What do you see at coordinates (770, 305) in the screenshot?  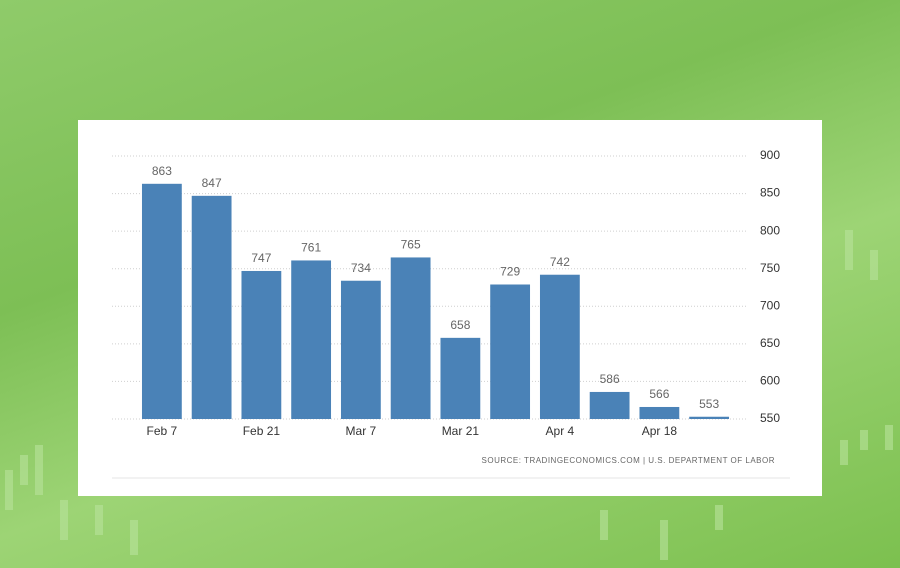 I see `y-tick-label: 700` at bounding box center [770, 305].